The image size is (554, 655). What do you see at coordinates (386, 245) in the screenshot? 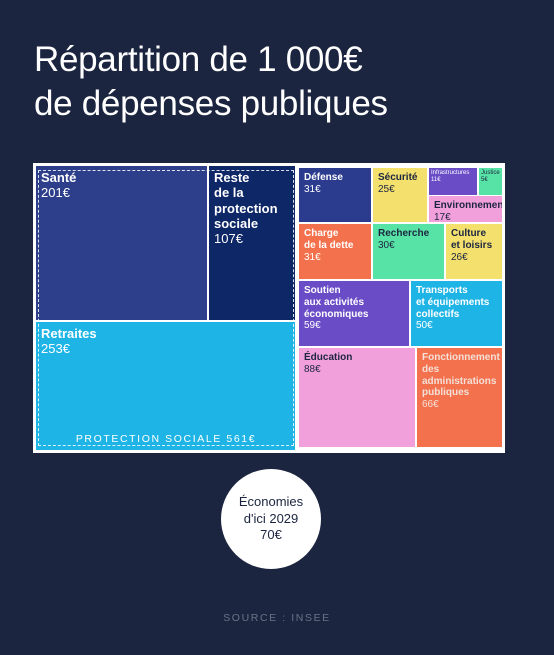
I see `treemap-value-recherche: 30€` at bounding box center [386, 245].